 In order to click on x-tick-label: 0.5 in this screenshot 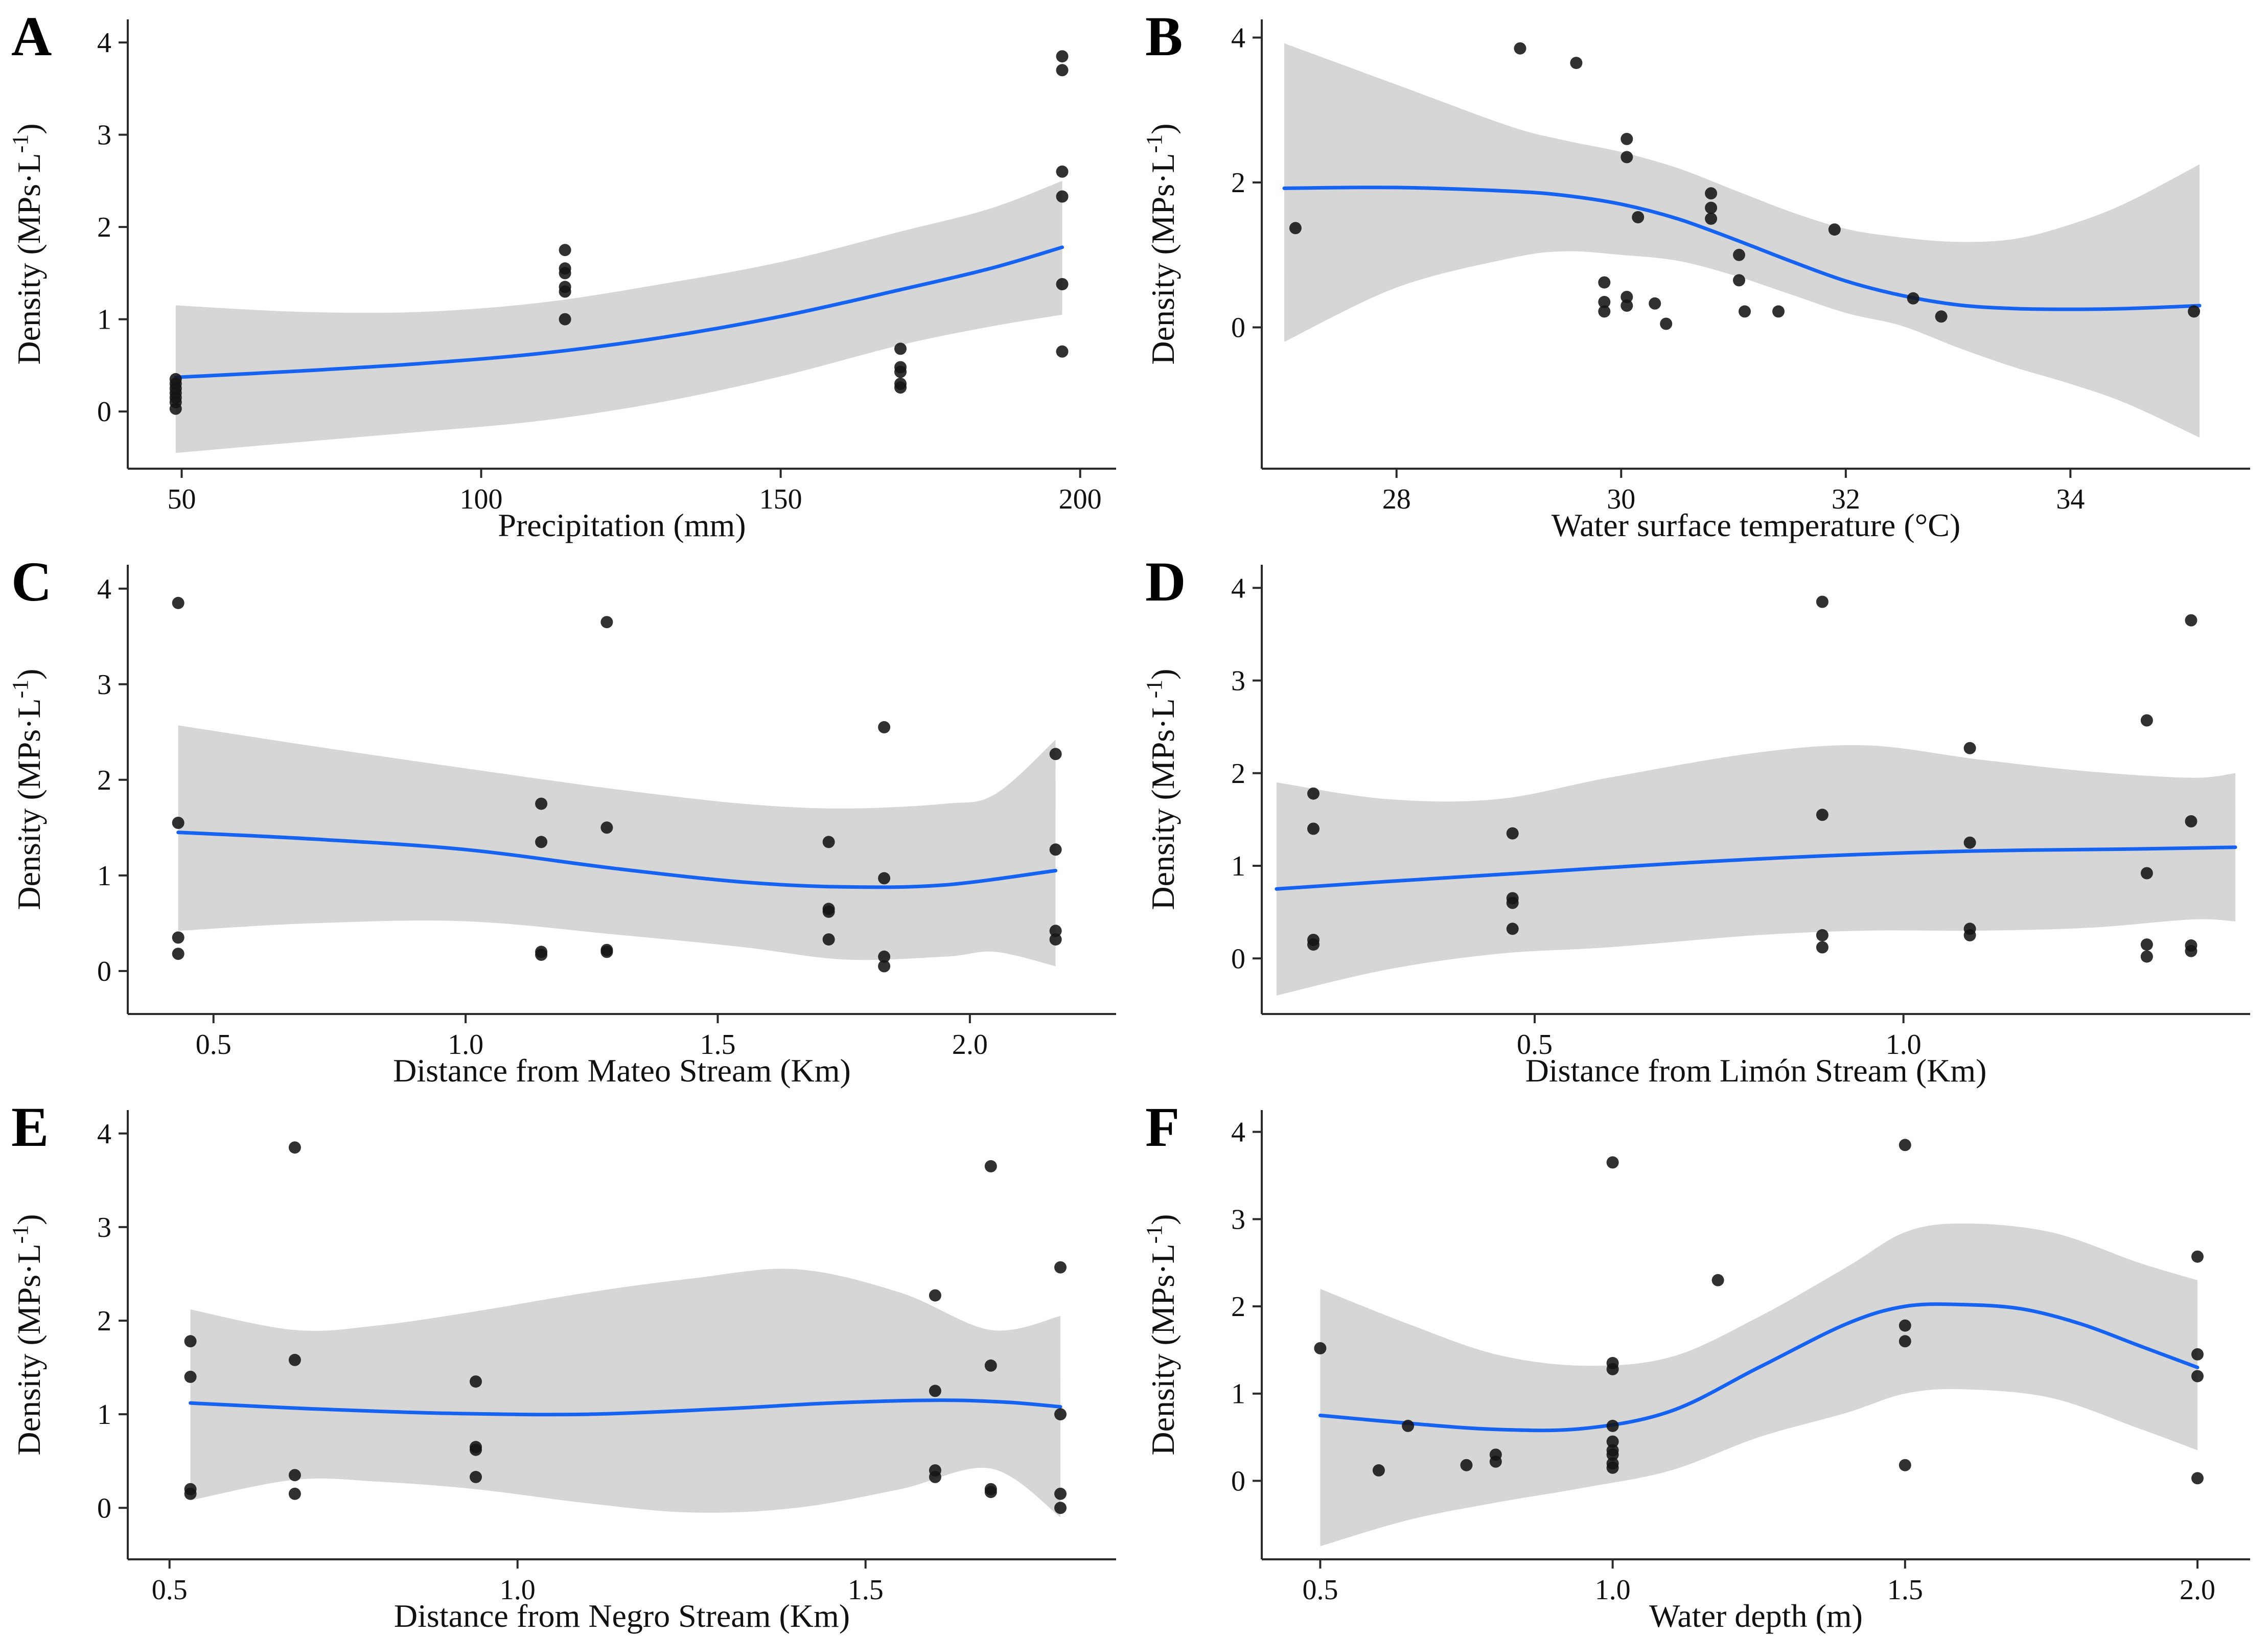, I will do `click(170, 1590)`.